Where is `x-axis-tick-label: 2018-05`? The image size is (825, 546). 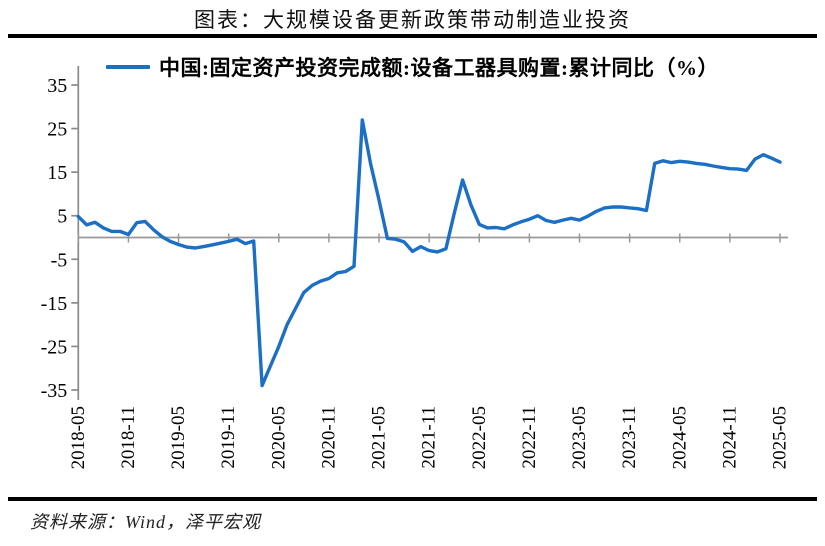 x-axis-tick-label: 2018-05 is located at coordinates (78, 437).